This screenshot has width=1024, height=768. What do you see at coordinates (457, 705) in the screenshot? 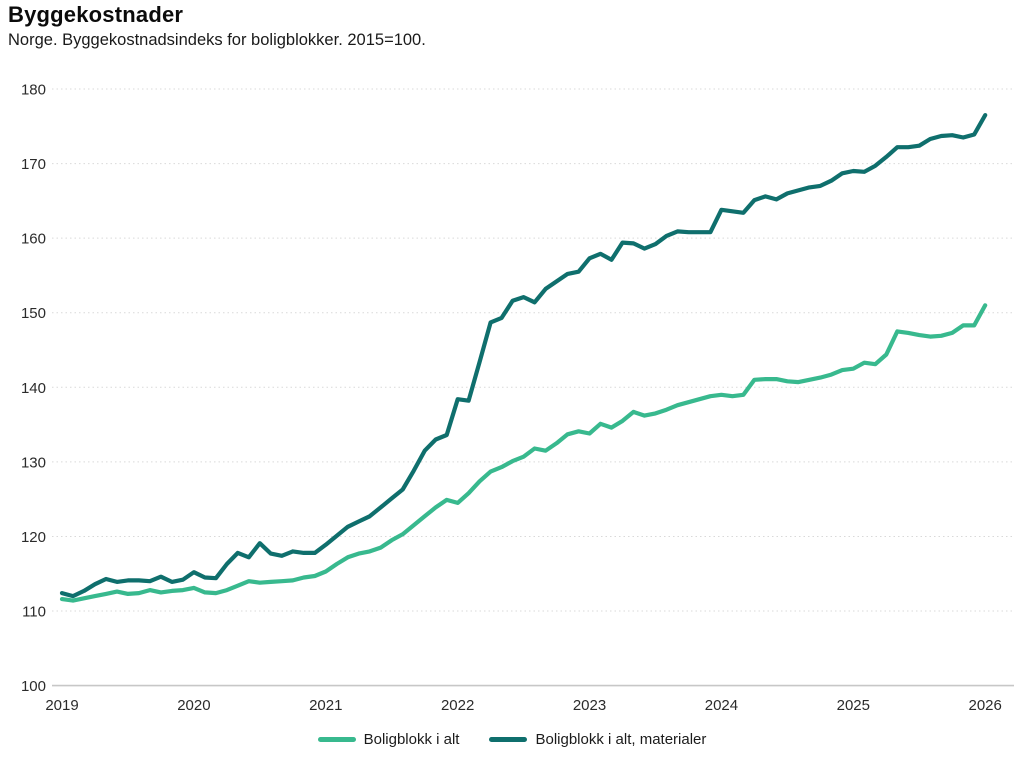
I see `x-axis-label-2022: 2022` at bounding box center [457, 705].